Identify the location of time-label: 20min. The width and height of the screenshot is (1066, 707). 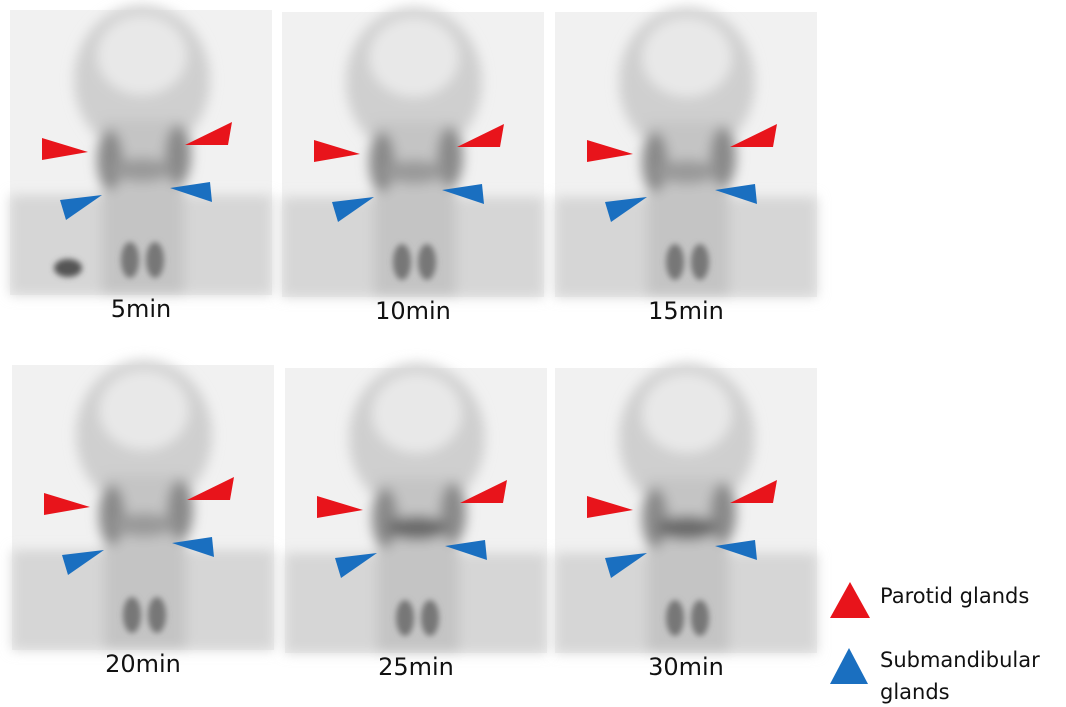
(143, 664).